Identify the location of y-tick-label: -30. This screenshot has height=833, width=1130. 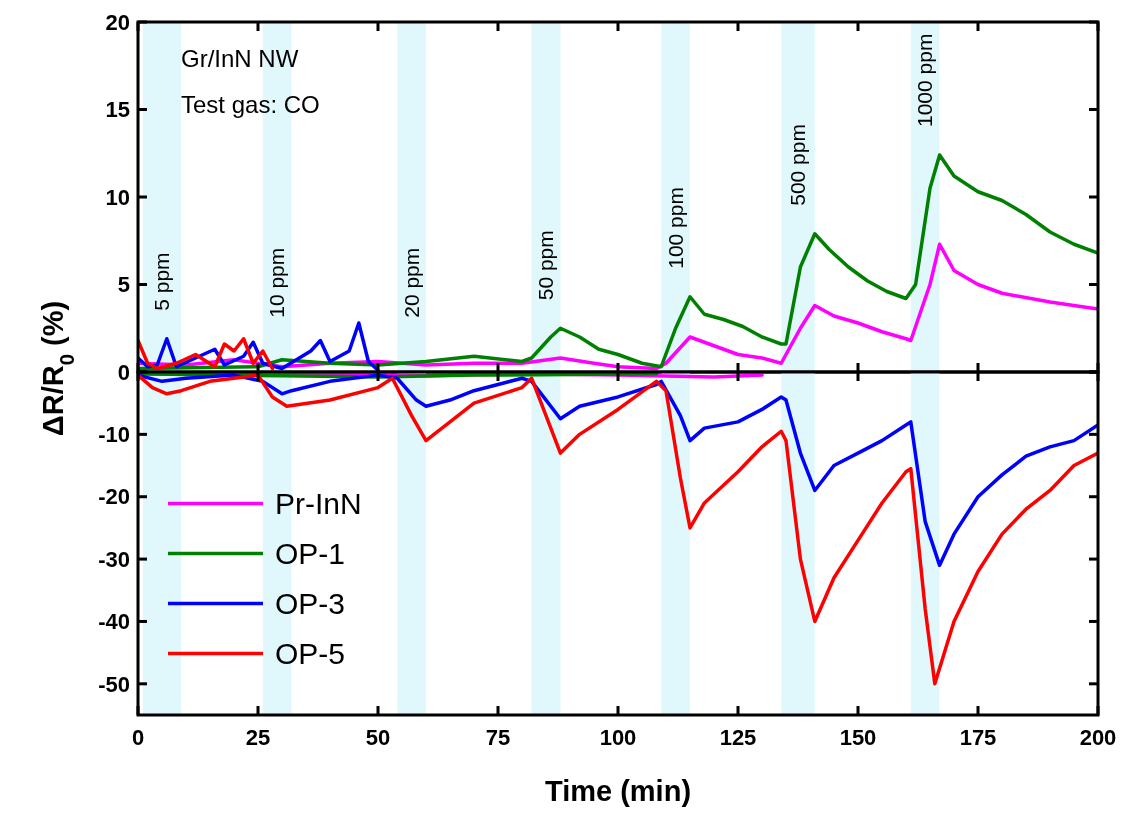
(114, 559).